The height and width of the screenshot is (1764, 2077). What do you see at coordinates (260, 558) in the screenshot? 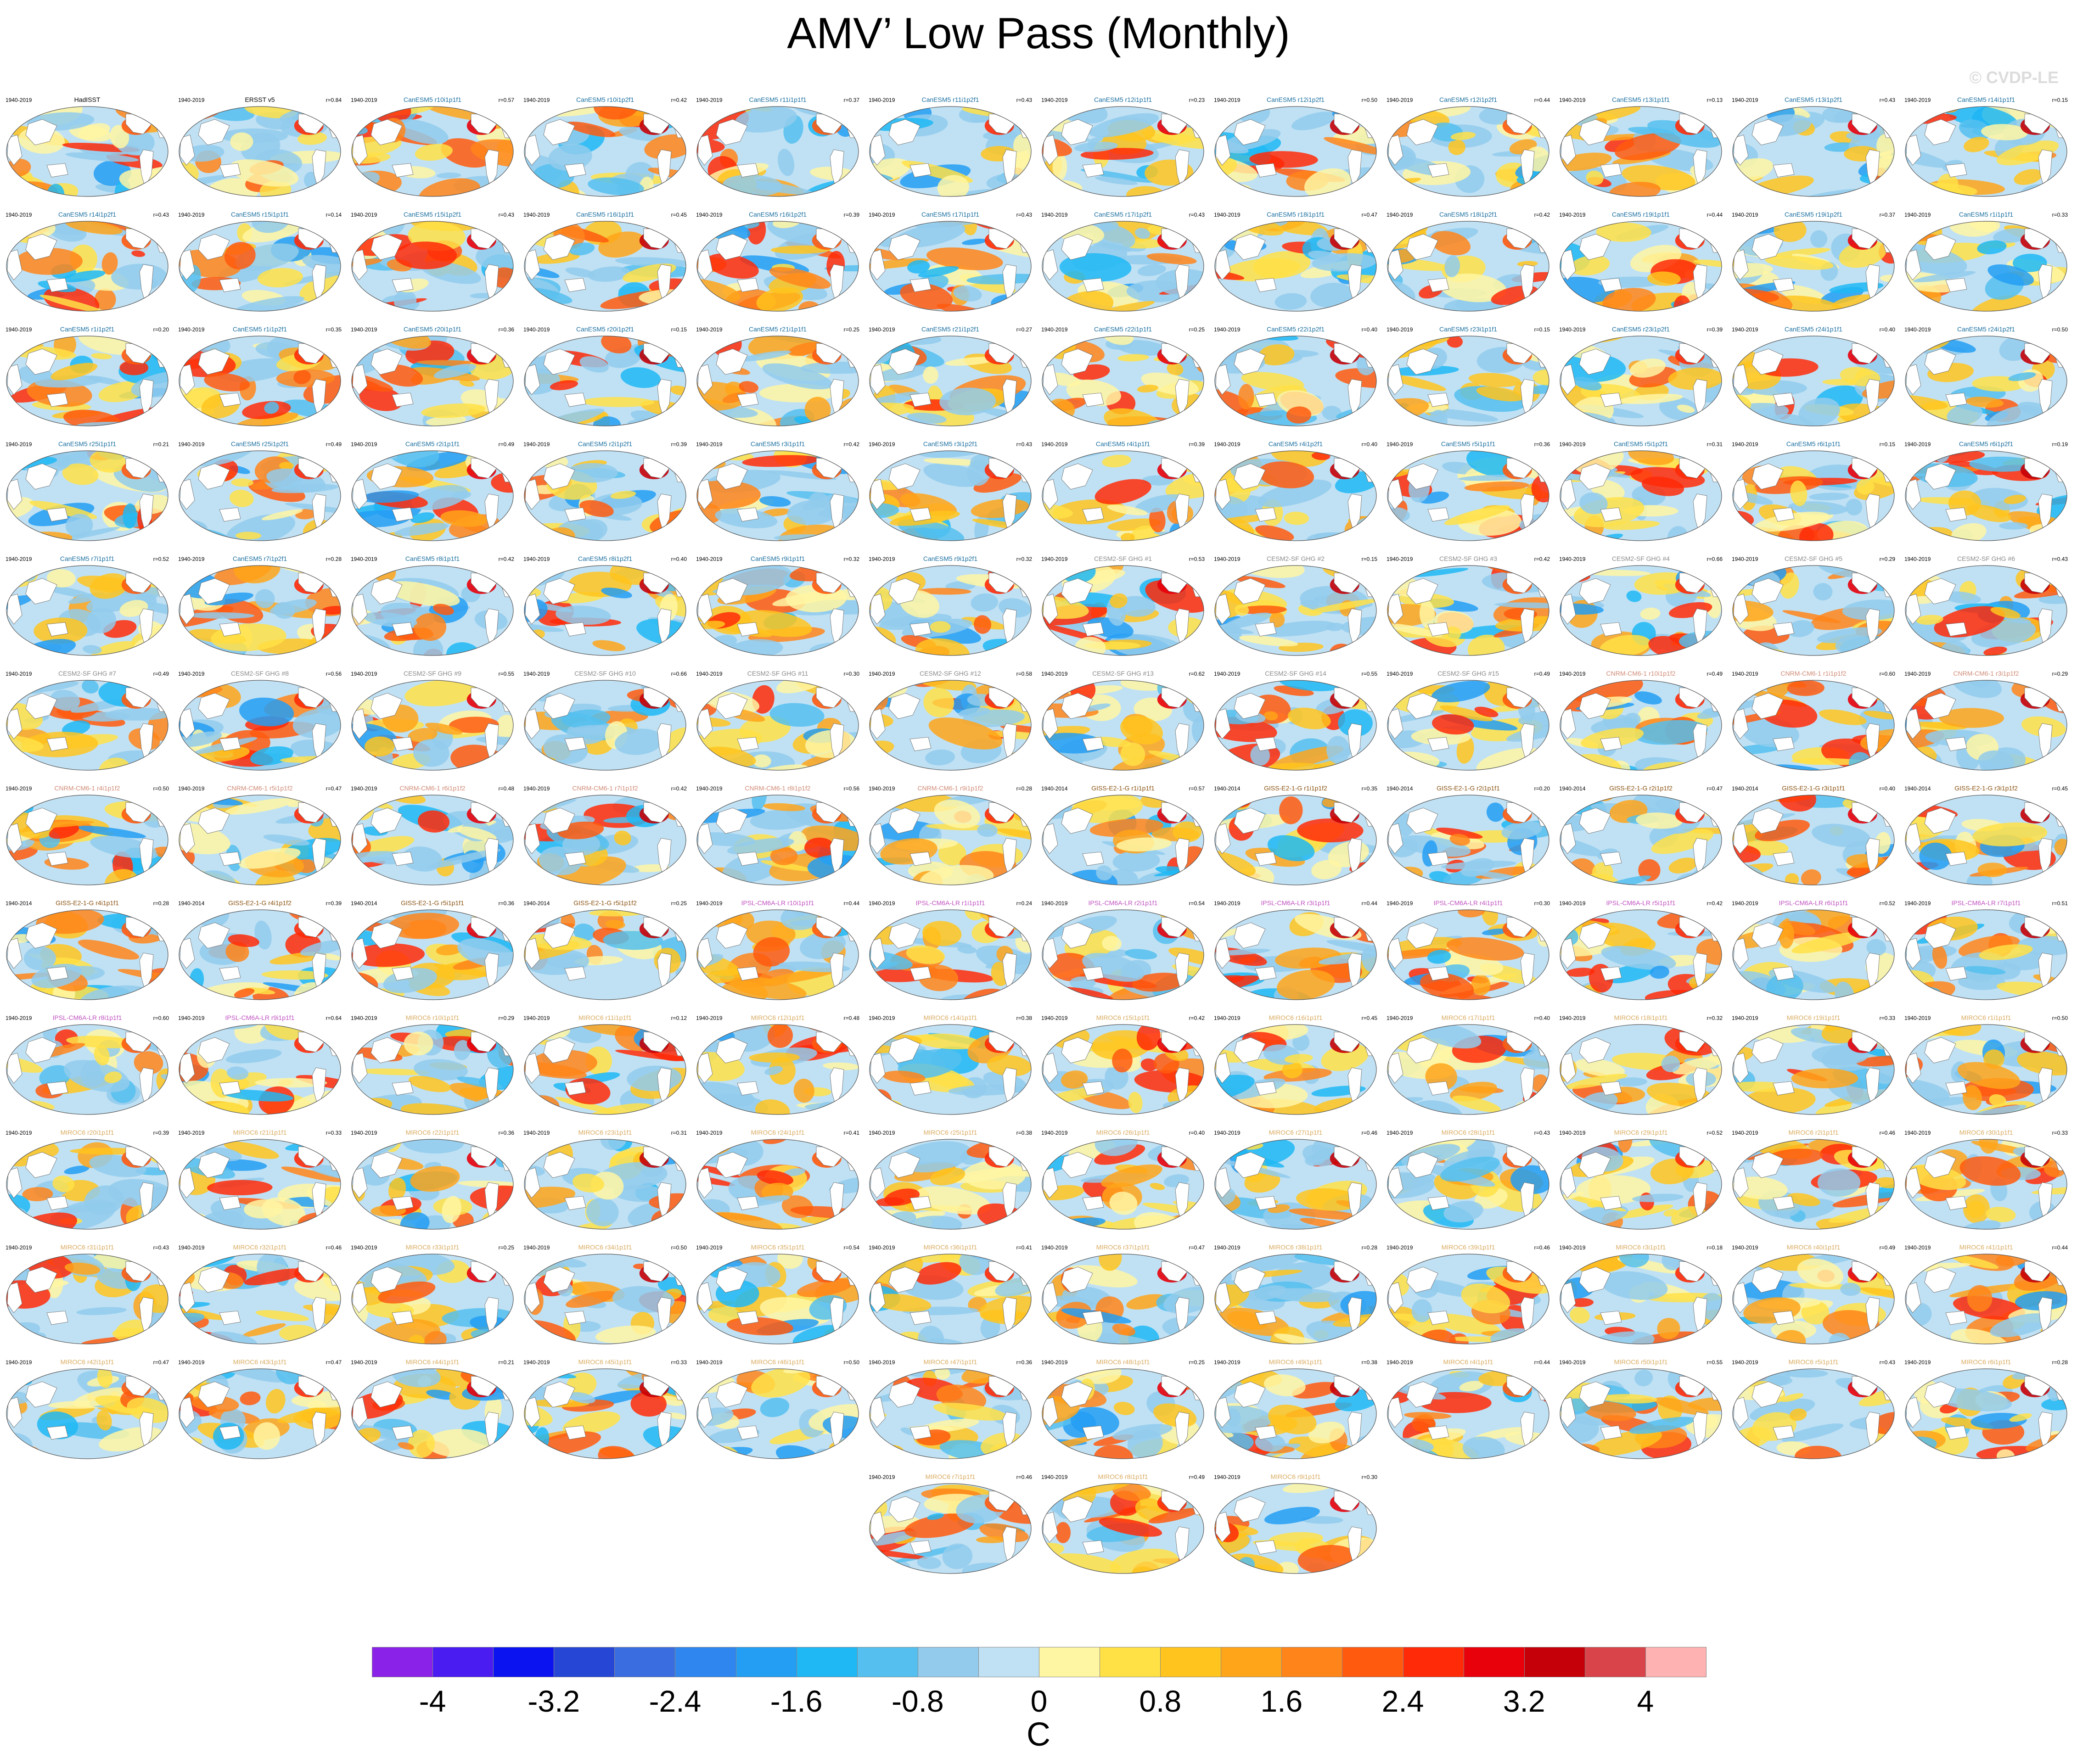
I see `panel-title: CanESM5 r7i1p2f1` at bounding box center [260, 558].